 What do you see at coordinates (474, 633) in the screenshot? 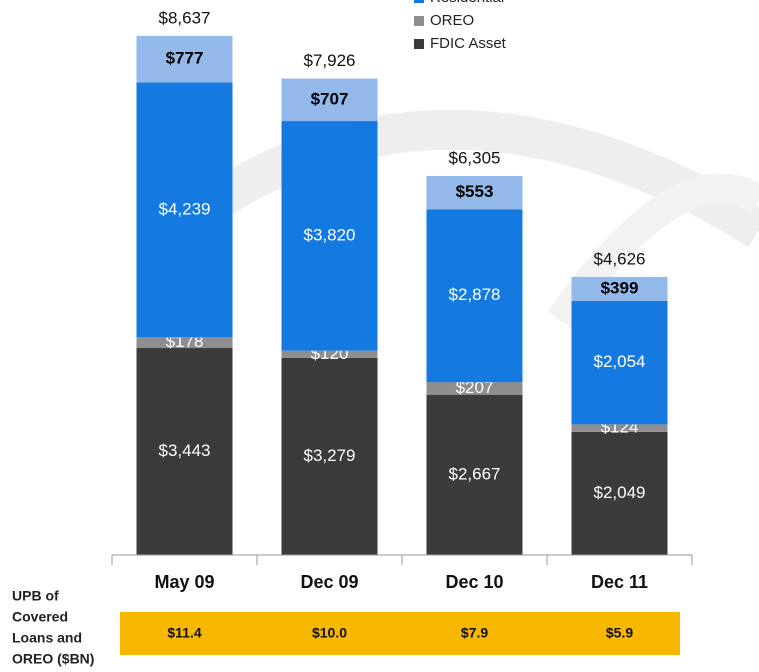
I see `upb-value: $7.9` at bounding box center [474, 633].